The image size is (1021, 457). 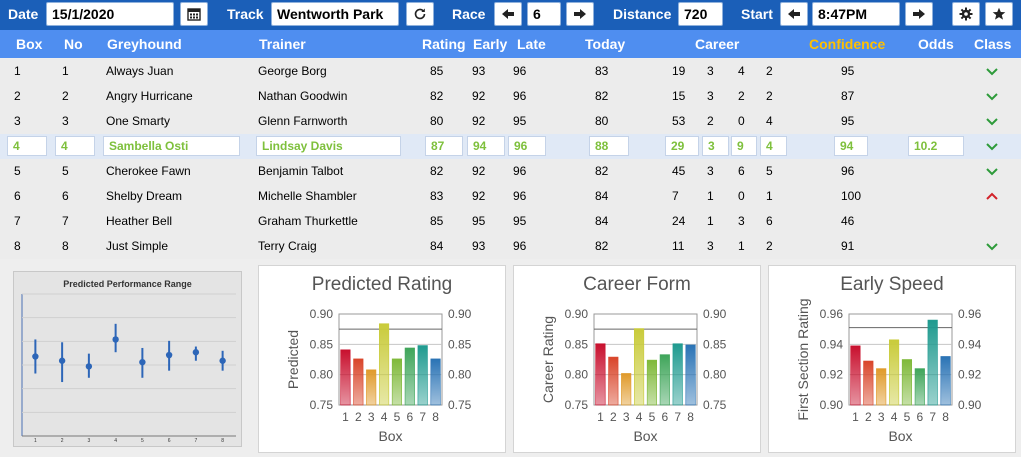 What do you see at coordinates (527, 146) in the screenshot?
I see `cell-late: 96` at bounding box center [527, 146].